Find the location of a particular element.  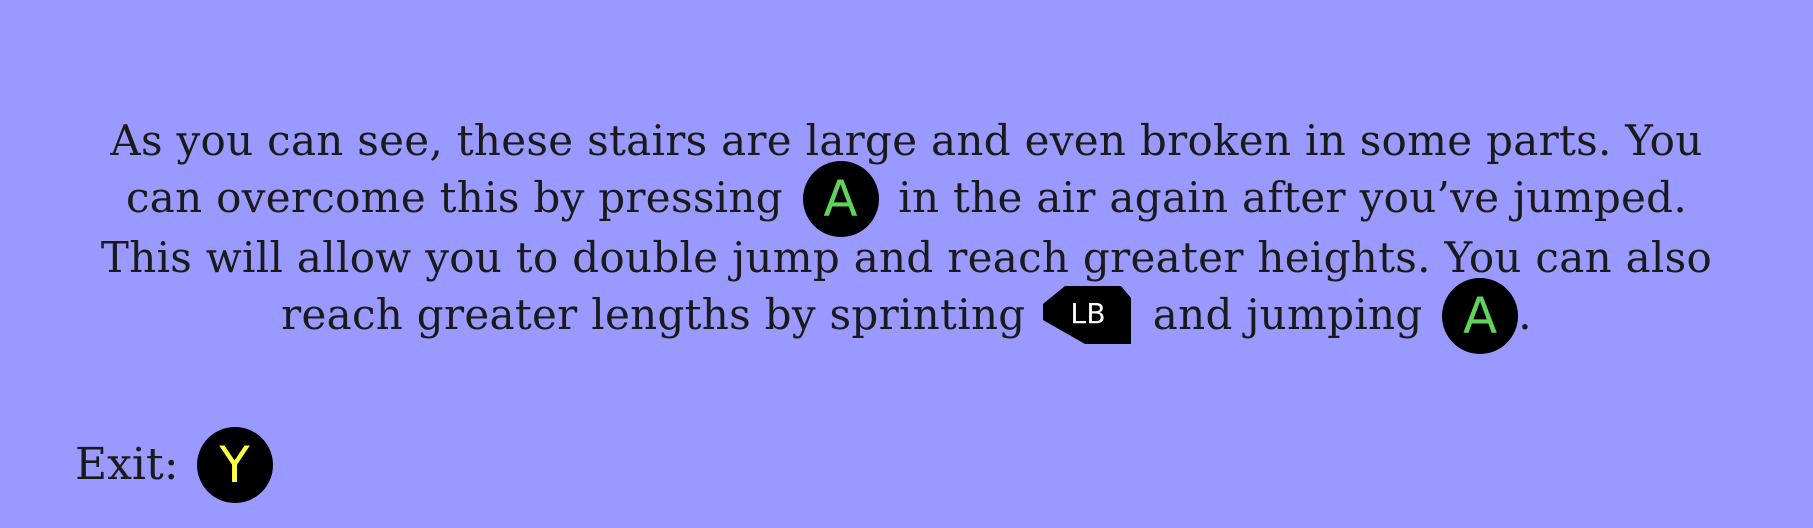

y-button-label: Y is located at coordinates (234, 465).